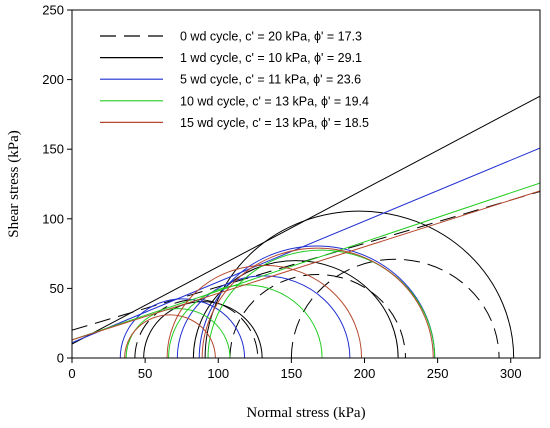 Image resolution: width=550 pixels, height=428 pixels. I want to click on legend-label-series-0: 0 wd cycle, c' = 20 kPa, ϕ' = 17.3, so click(271, 37).